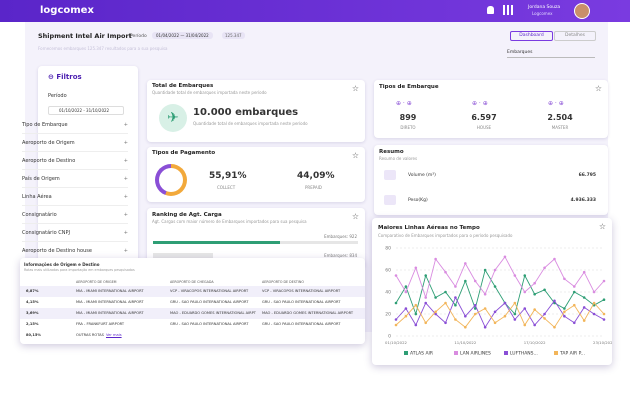  What do you see at coordinates (409, 87) in the screenshot?
I see `tipos-title: Tipos de Embarque` at bounding box center [409, 87].